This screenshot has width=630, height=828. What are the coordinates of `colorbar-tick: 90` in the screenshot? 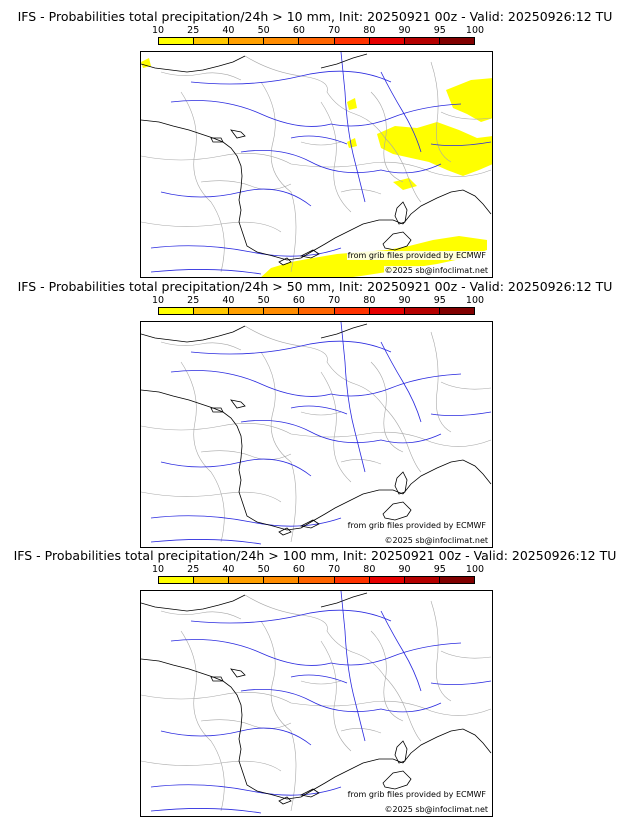 It's located at (404, 569).